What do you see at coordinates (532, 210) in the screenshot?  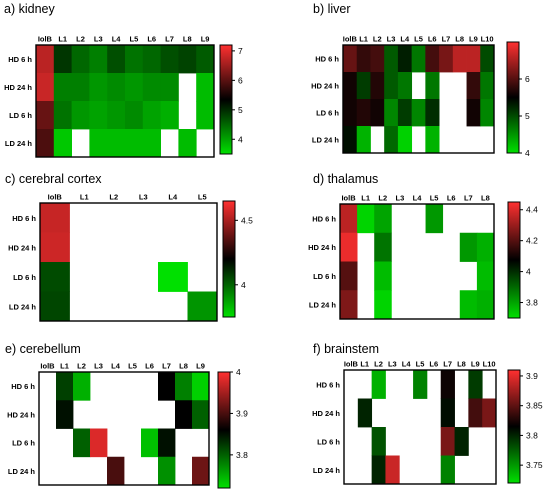 I see `colorbar-tick-label: 4.4` at bounding box center [532, 210].